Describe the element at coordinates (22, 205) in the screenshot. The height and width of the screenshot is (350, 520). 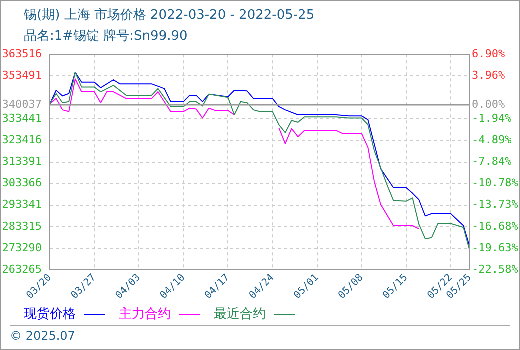
I see `y-tick-label: 293341` at that location.